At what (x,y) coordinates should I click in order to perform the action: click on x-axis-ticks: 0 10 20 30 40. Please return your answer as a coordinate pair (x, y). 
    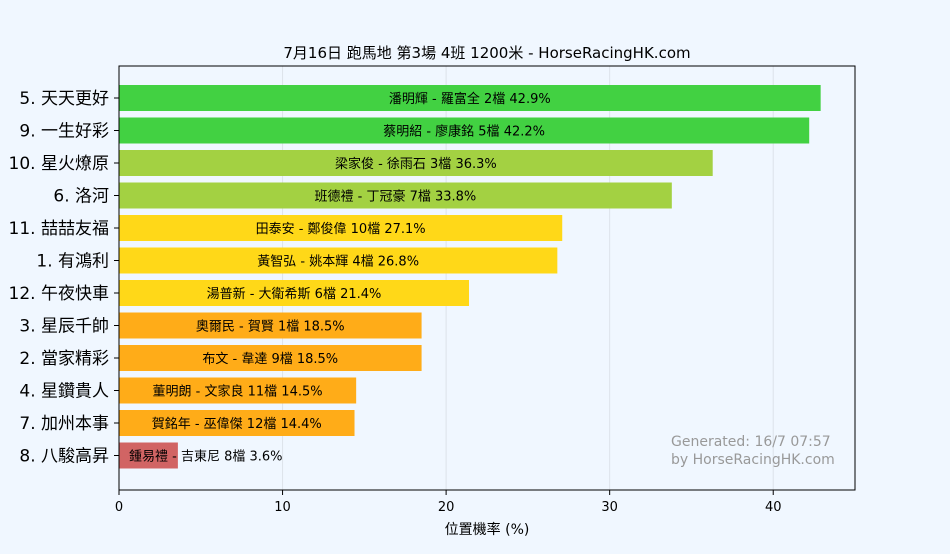
    Looking at the image, I should click on (448, 502).